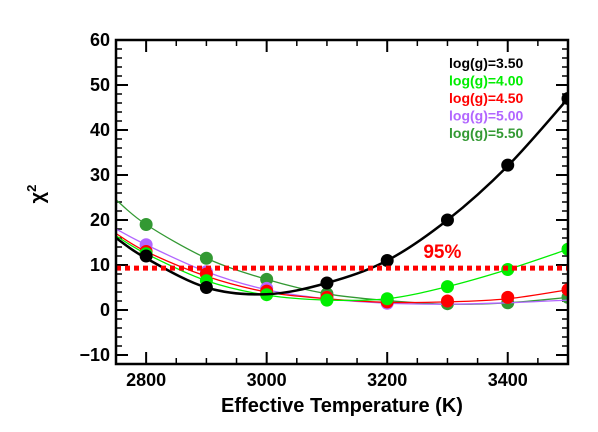  Describe the element at coordinates (100, 85) in the screenshot. I see `y-tick-label: 50` at that location.